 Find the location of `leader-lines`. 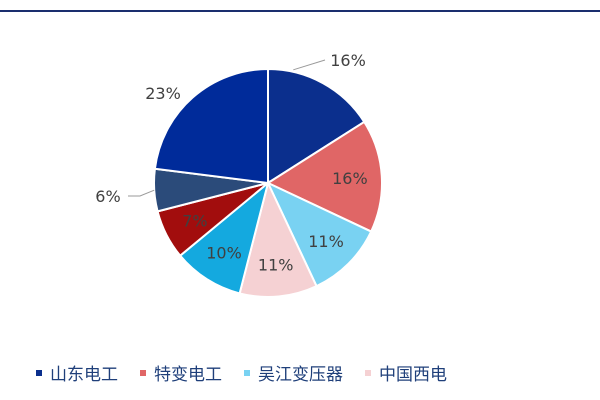

leader-lines is located at coordinates (227, 128).